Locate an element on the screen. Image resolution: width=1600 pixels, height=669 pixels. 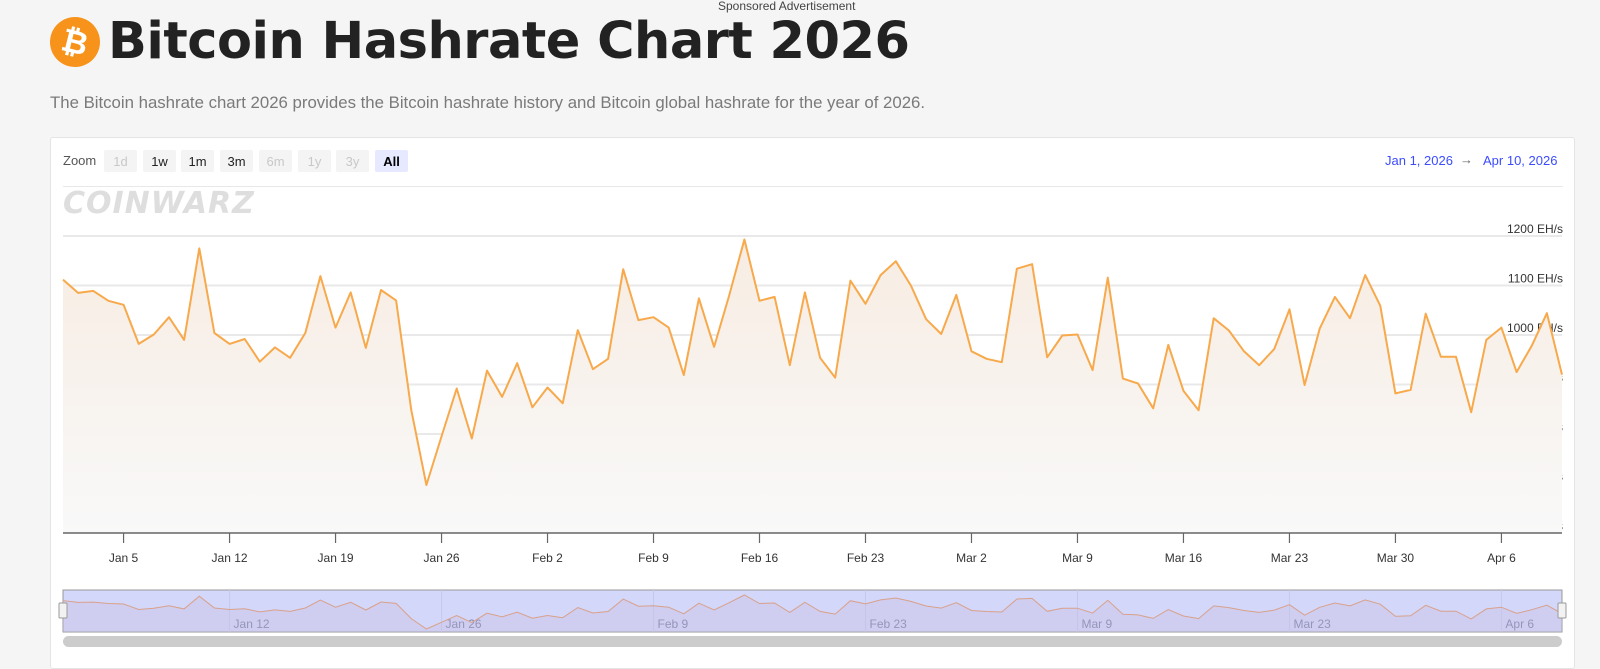
navigator-left-handle is located at coordinates (63, 610).